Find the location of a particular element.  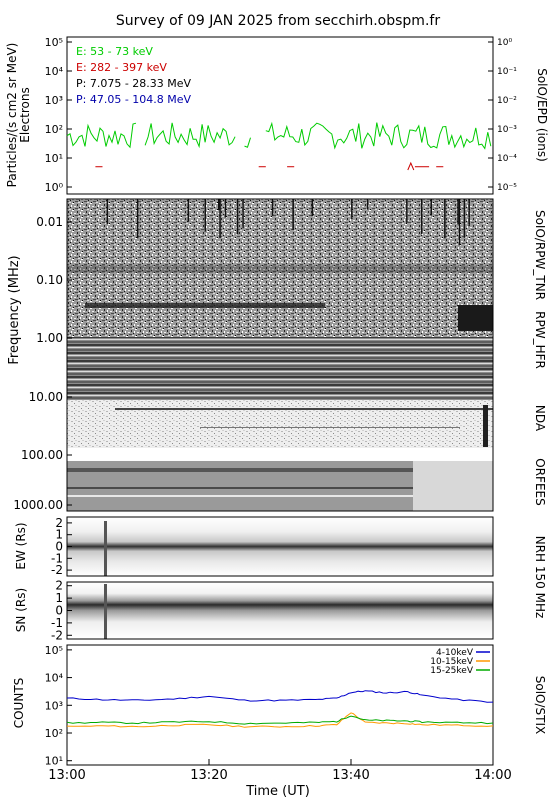

radio-y-tick-label: 1.00 is located at coordinates (49, 338).